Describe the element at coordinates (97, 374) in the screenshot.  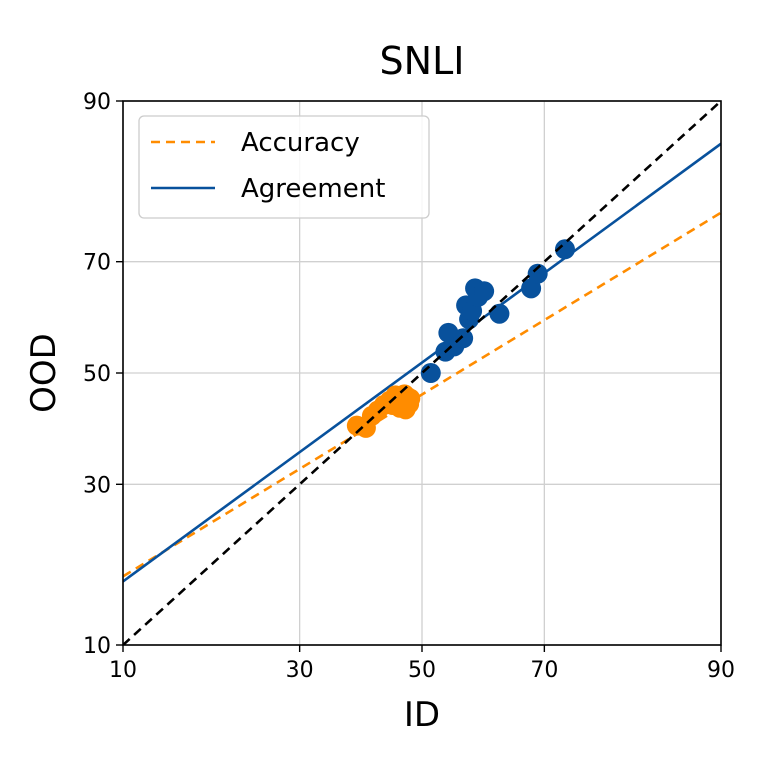
I see `y-tick-label: 50` at that location.